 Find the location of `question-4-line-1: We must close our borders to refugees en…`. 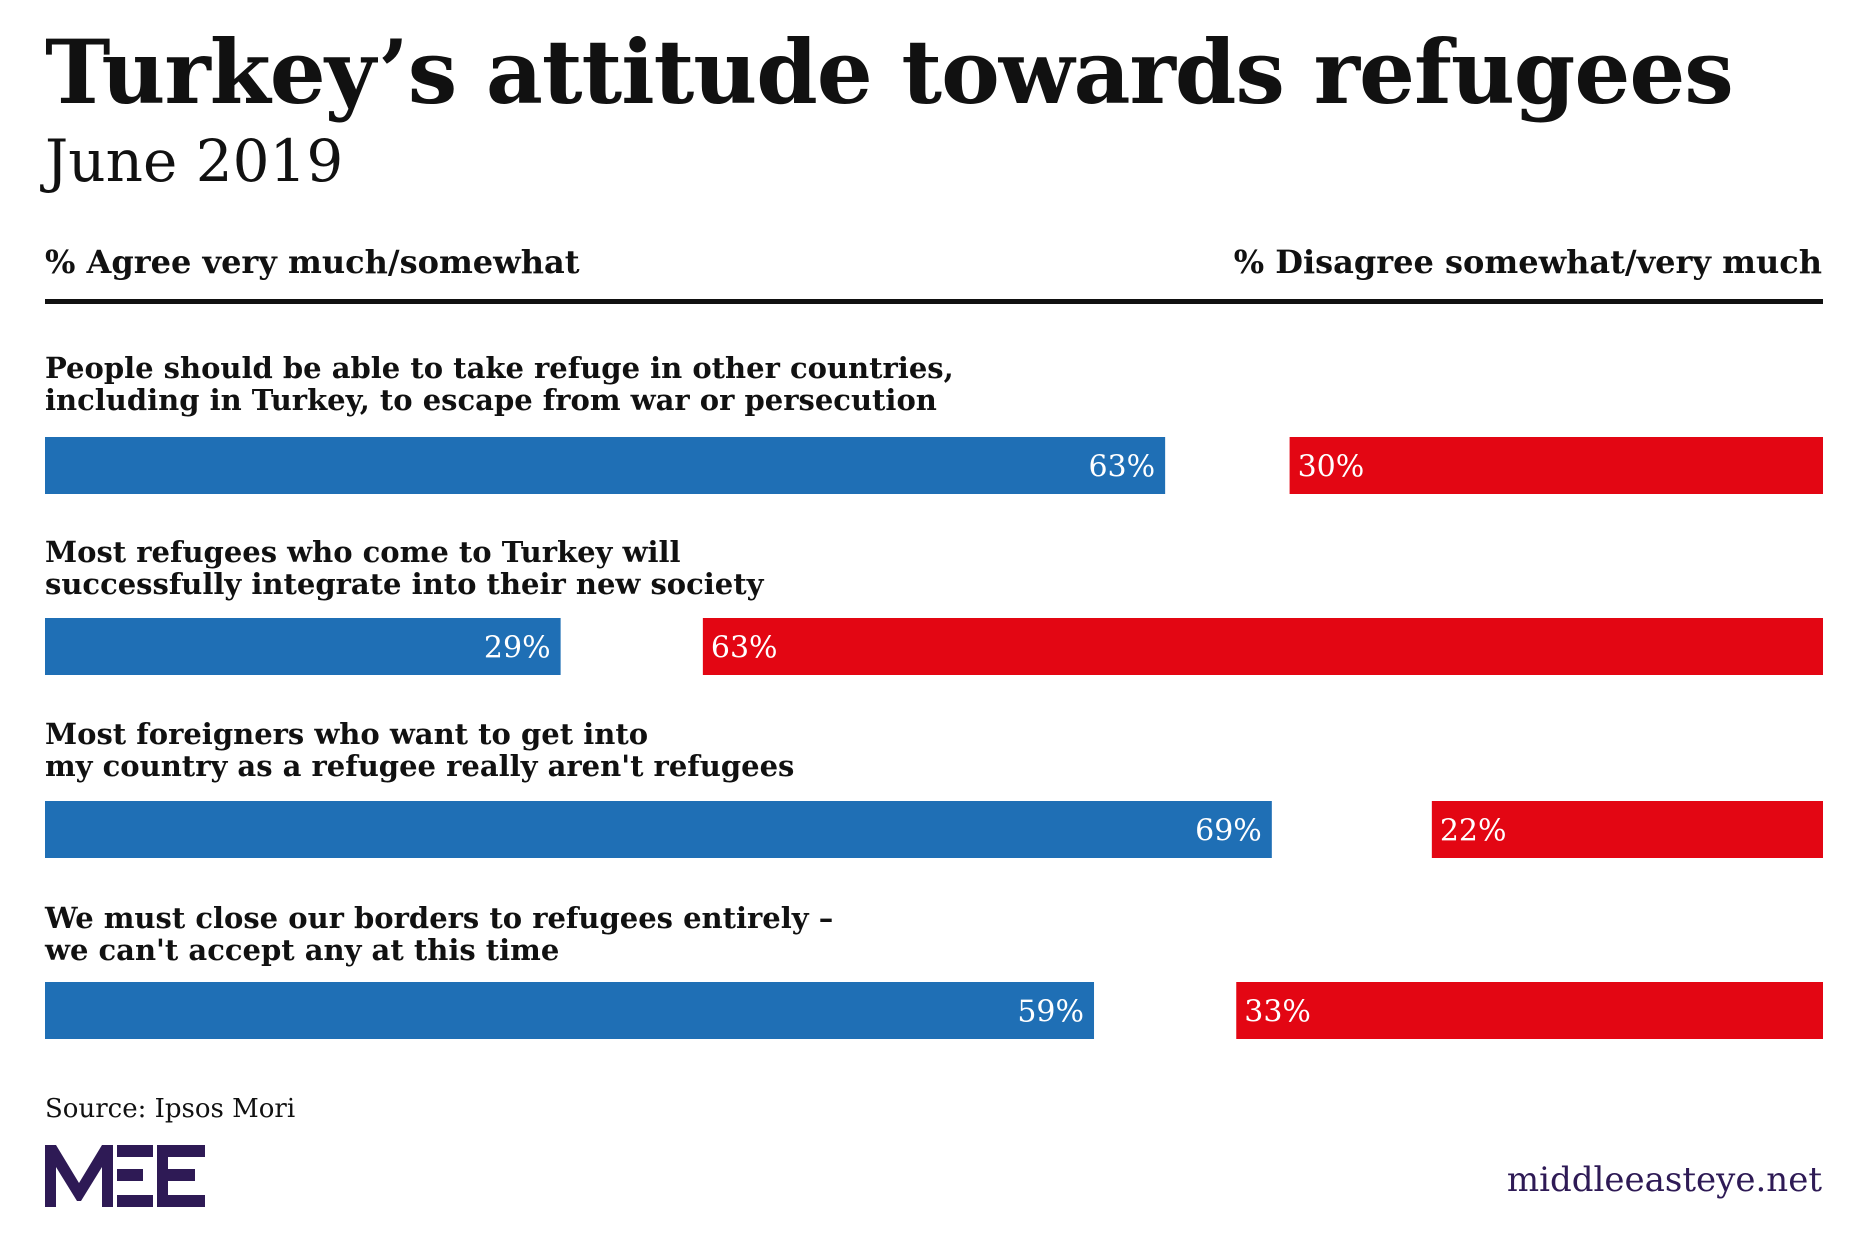

question-4-line-1: We must close our borders to refugees en… is located at coordinates (439, 918).